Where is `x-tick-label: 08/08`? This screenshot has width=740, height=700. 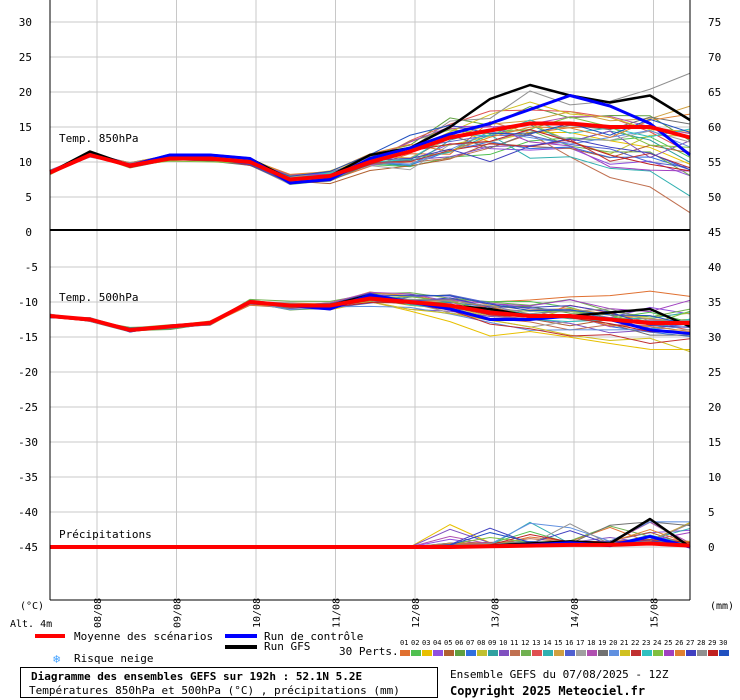
x-tick-label: 08/08 is located at coordinates (98, 613).